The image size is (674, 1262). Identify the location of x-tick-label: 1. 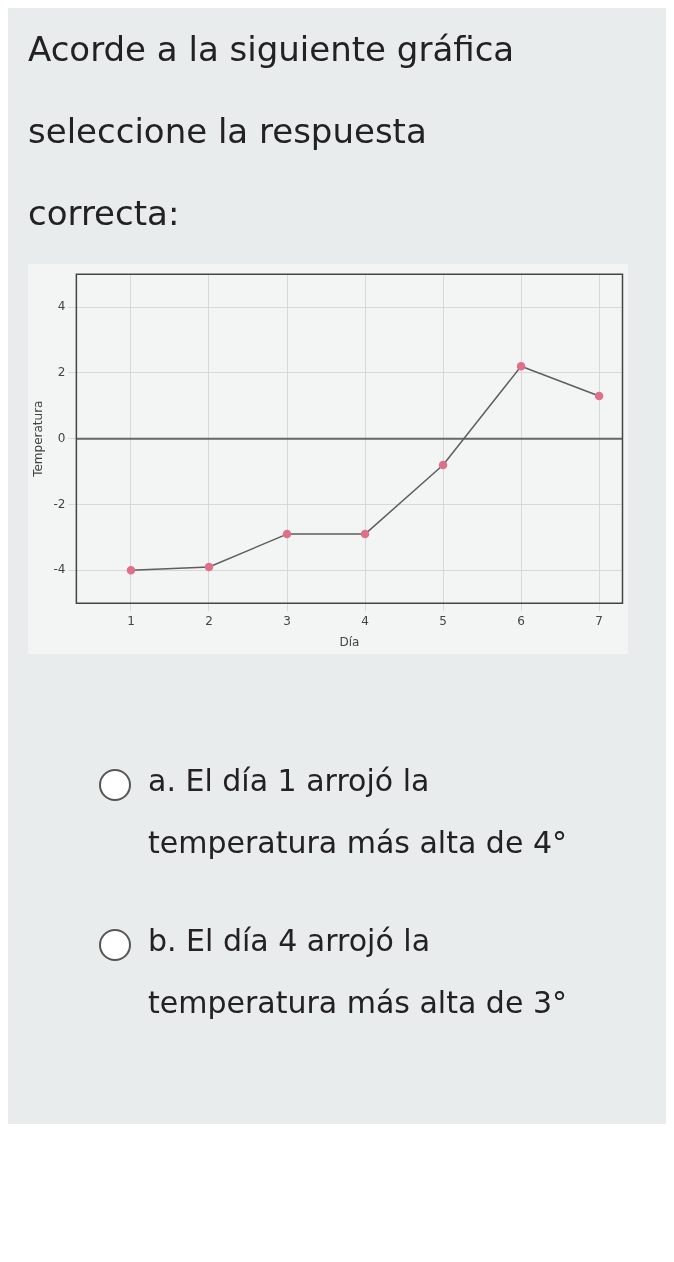
(131, 620).